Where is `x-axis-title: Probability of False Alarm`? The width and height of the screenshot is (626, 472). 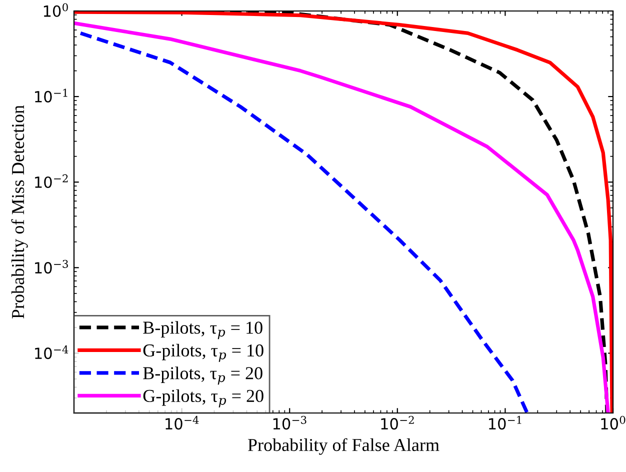 x-axis-title: Probability of False Alarm is located at coordinates (344, 446).